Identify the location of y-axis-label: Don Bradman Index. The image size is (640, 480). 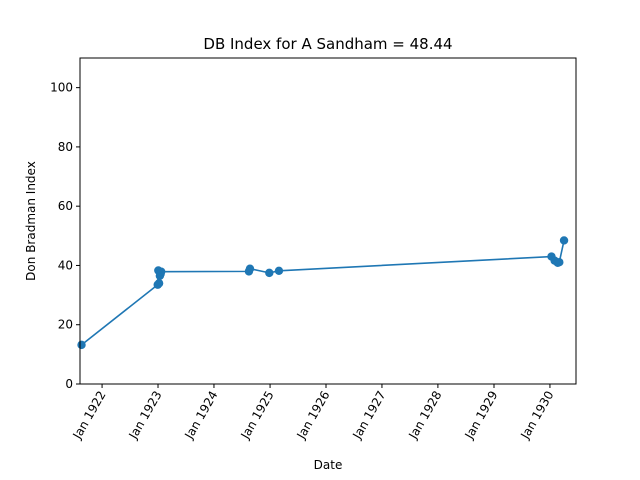
(31, 221).